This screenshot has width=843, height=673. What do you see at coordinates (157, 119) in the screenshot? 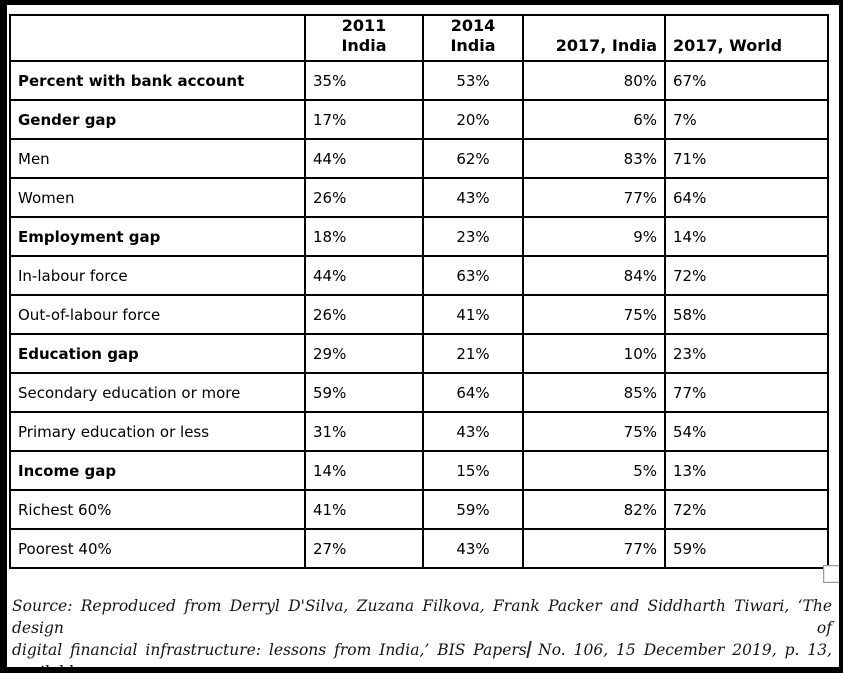
I see `row-label: Gender gap` at bounding box center [157, 119].